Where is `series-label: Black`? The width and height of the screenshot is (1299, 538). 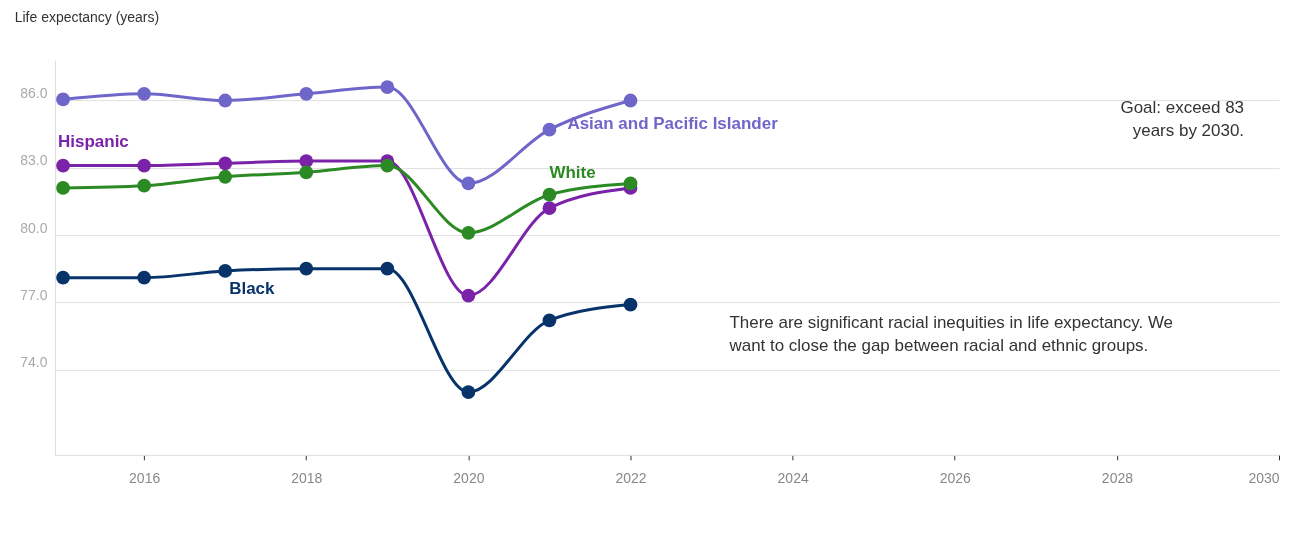 series-label: Black is located at coordinates (252, 288).